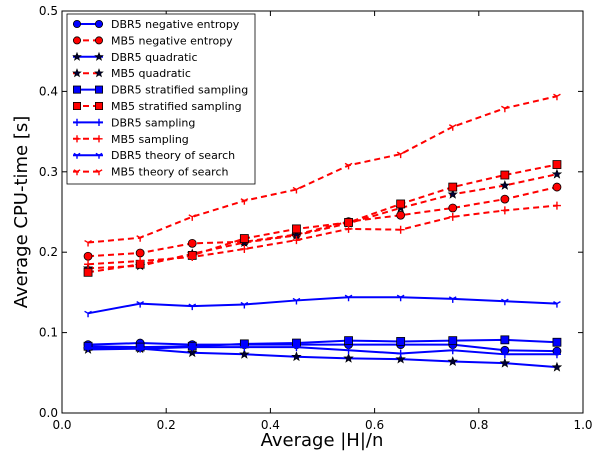  I want to click on y-axis-label: Average CPU-time [s], so click(21, 212).